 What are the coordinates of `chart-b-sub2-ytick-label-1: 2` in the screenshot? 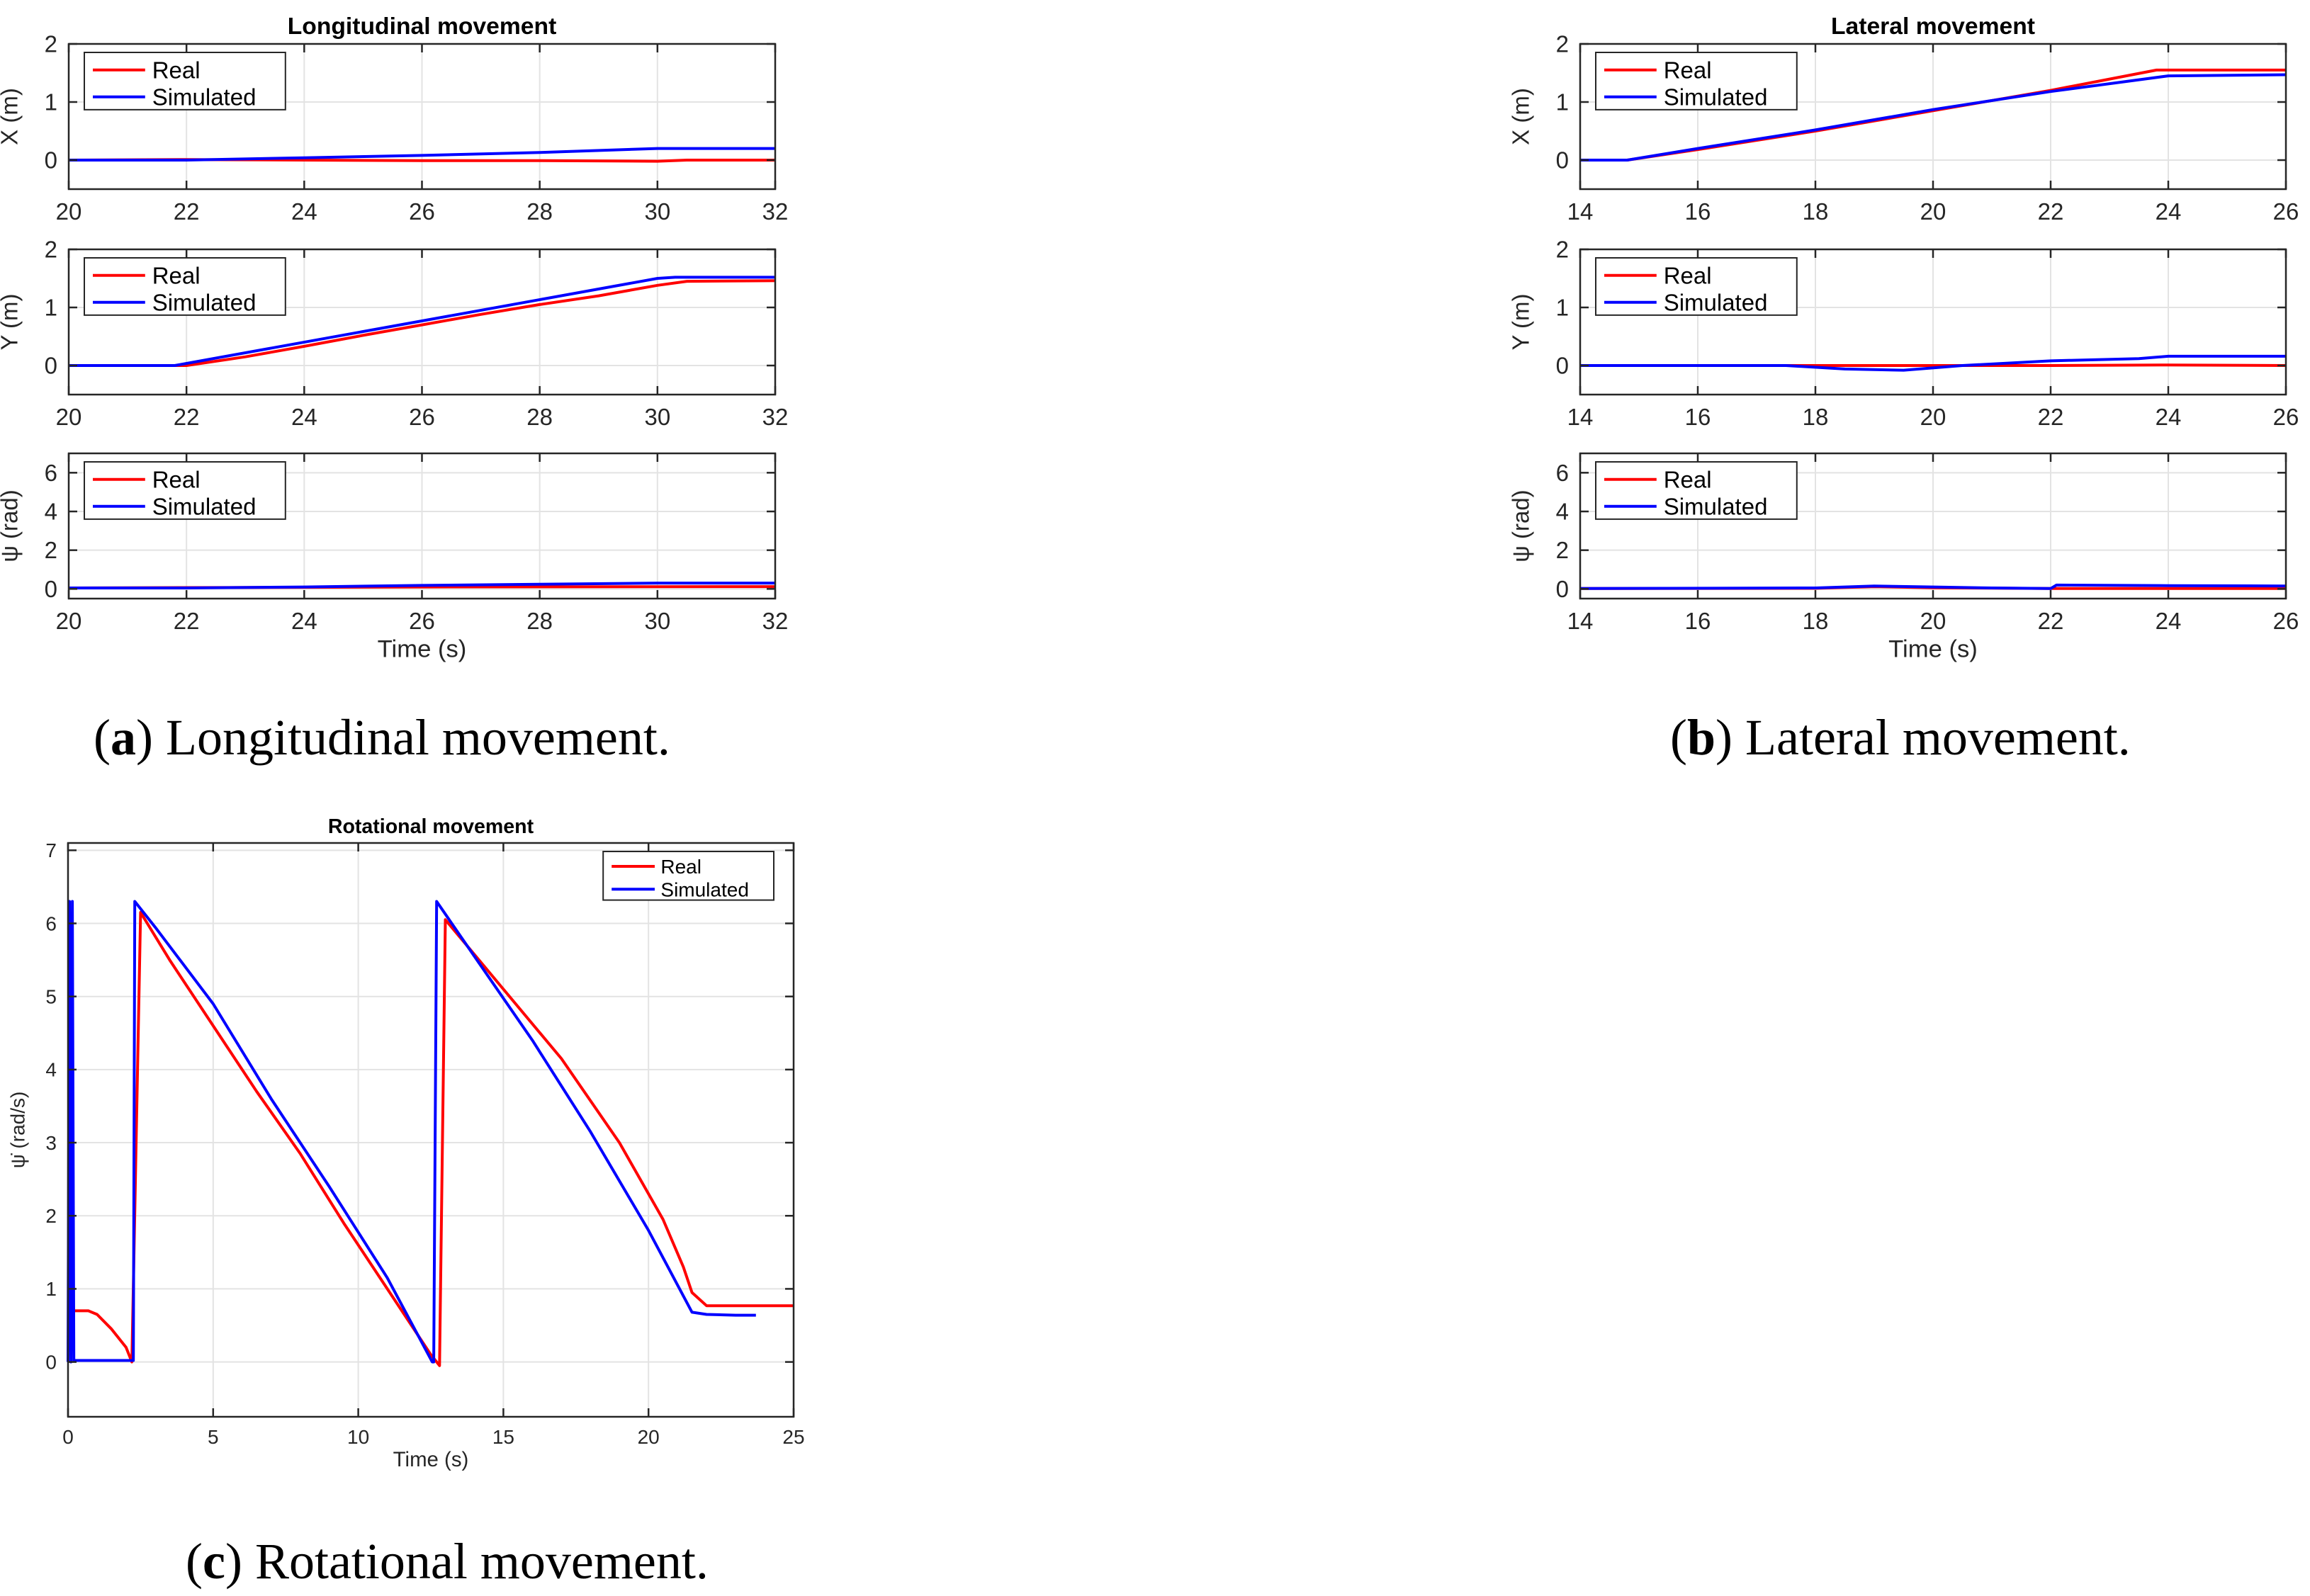 It's located at (1562, 550).